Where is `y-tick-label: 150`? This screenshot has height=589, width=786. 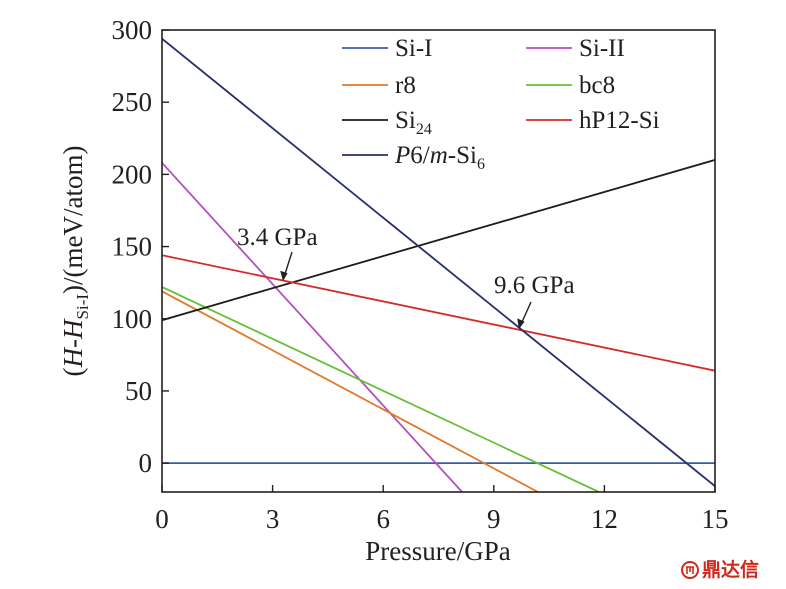 y-tick-label: 150 is located at coordinates (132, 247).